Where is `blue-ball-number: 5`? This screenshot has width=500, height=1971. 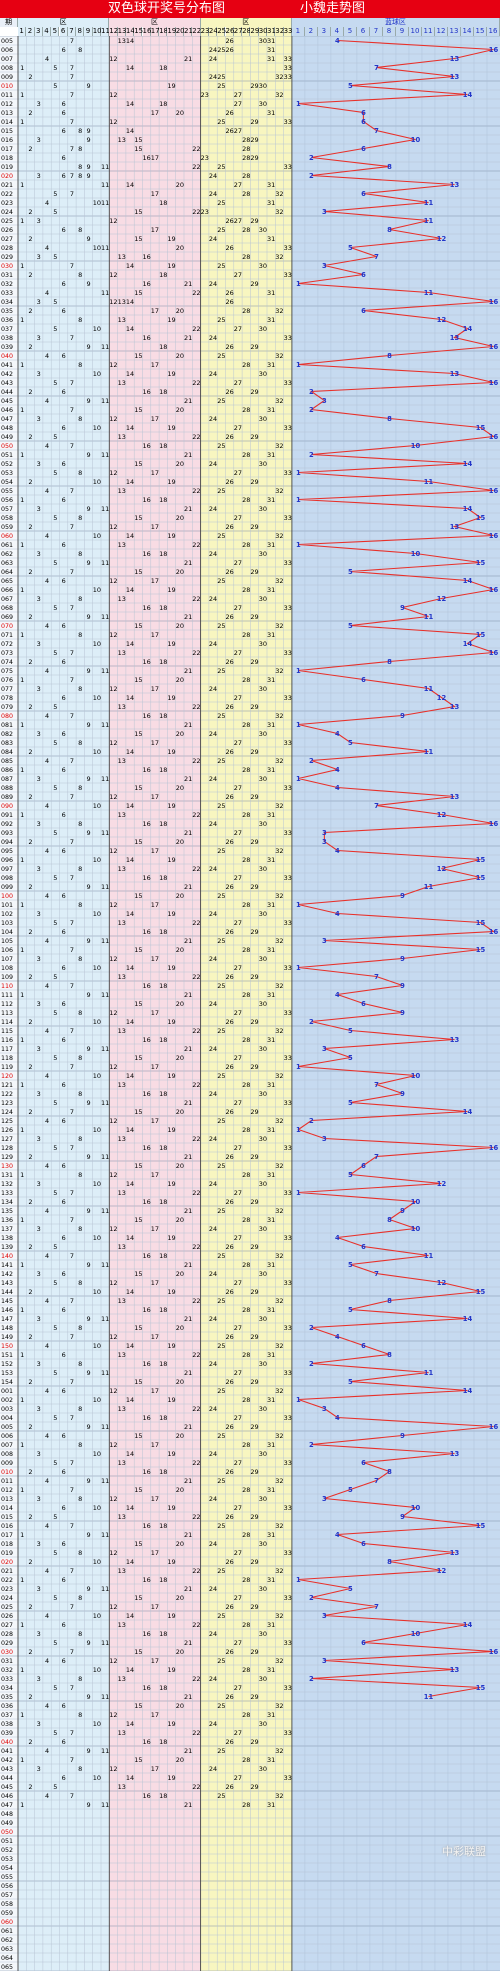
blue-ball-number: 5 is located at coordinates (350, 626).